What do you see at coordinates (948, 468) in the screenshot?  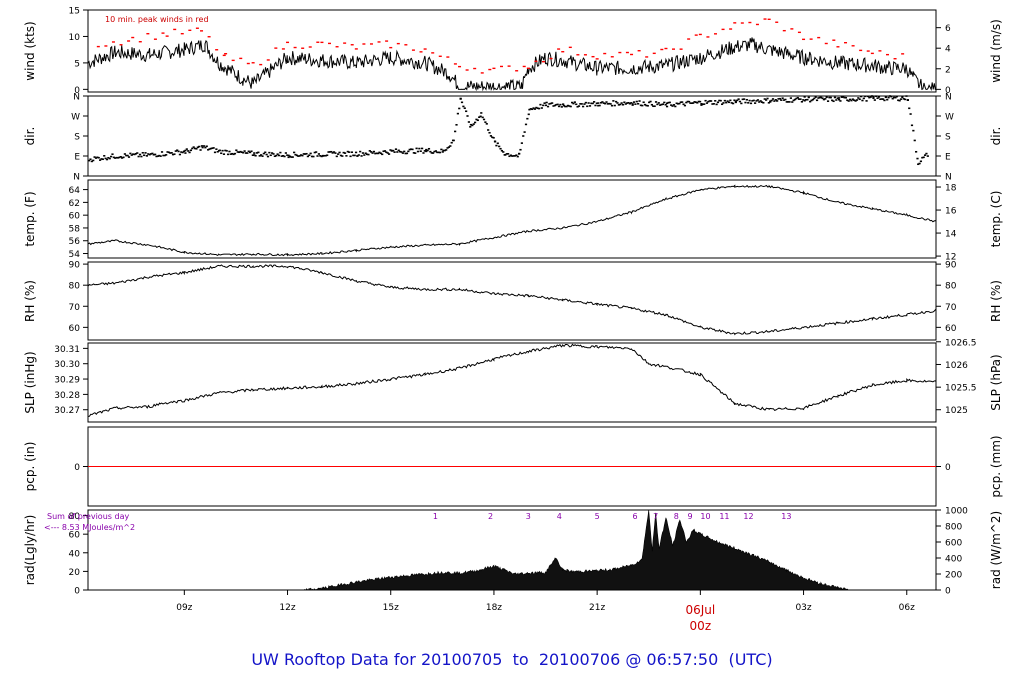 I see `precipitation-right-tick-label: 0` at bounding box center [948, 468].